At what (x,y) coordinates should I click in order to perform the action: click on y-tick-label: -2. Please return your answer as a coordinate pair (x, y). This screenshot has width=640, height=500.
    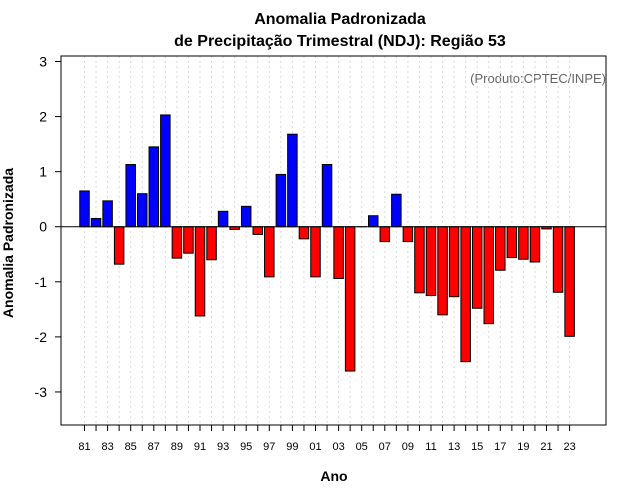
    Looking at the image, I should click on (41, 337).